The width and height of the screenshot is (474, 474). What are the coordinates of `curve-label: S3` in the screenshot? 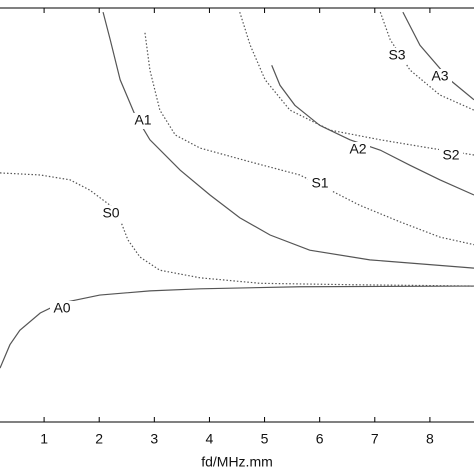 It's located at (396, 55).